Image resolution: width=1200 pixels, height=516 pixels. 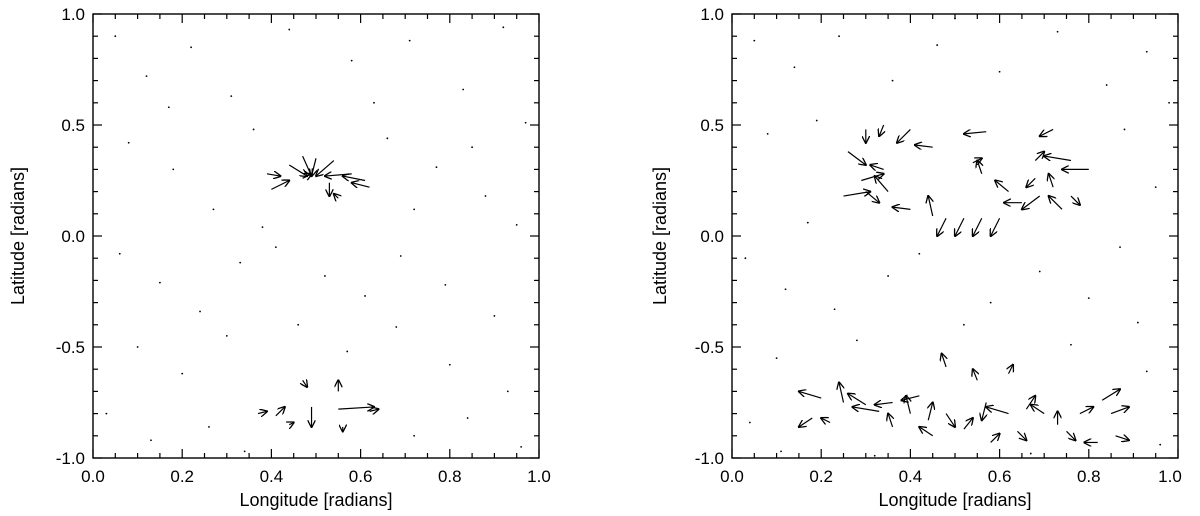 I want to click on x-tick-label: 0.8, so click(x=450, y=476).